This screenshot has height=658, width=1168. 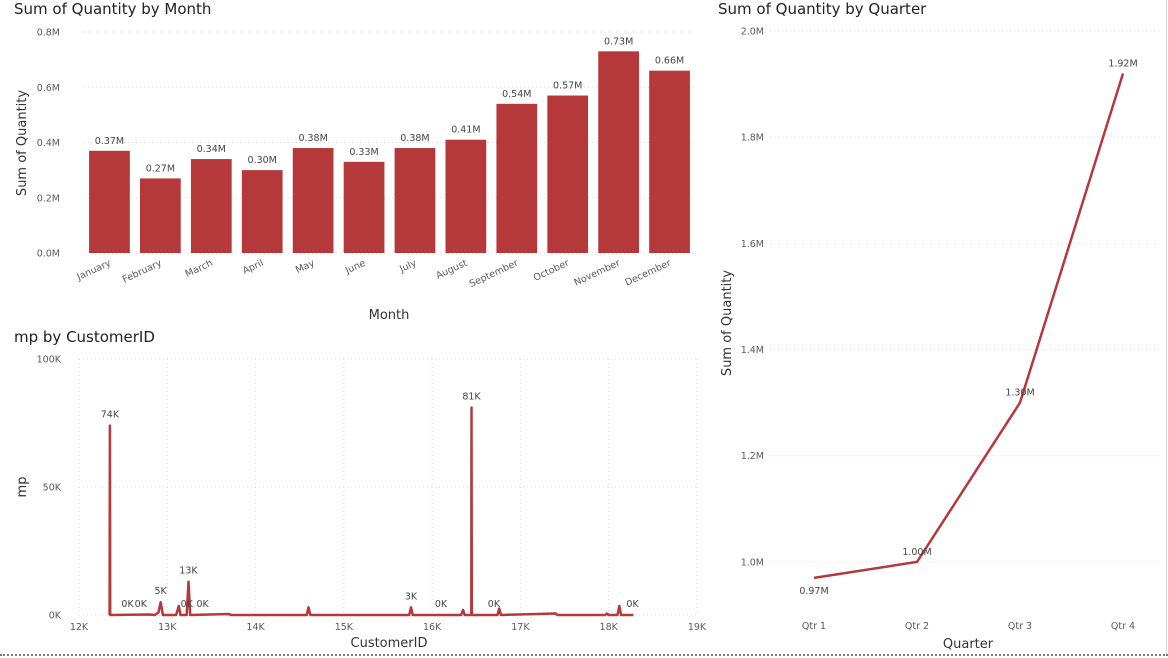 What do you see at coordinates (618, 41) in the screenshot?
I see `data-label: 0.73M` at bounding box center [618, 41].